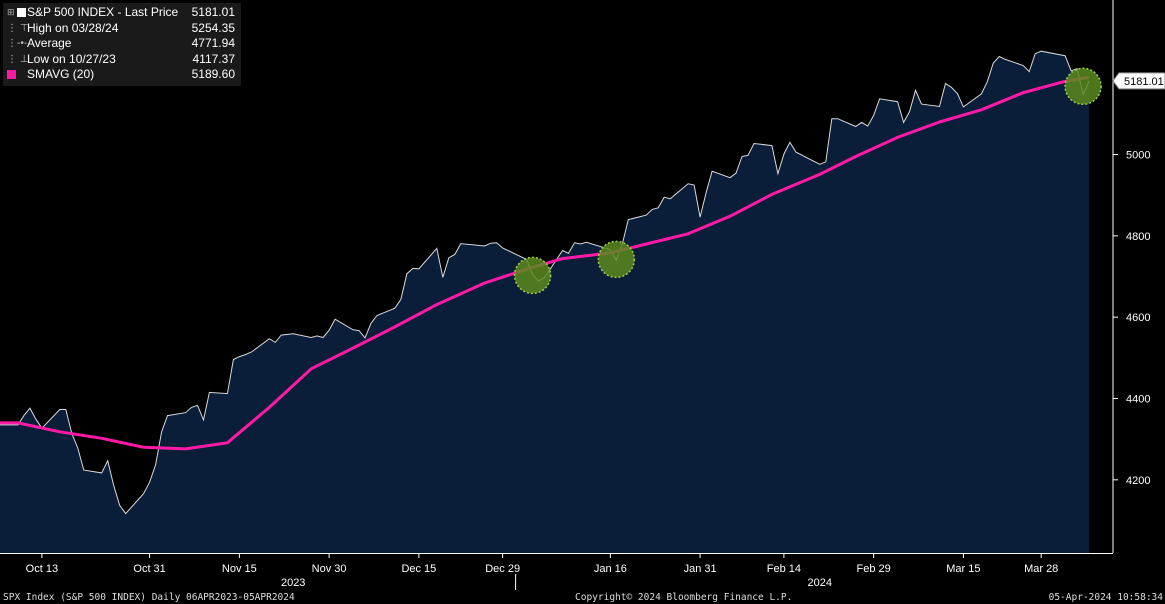  I want to click on legend-value: 5181.01, so click(213, 12).